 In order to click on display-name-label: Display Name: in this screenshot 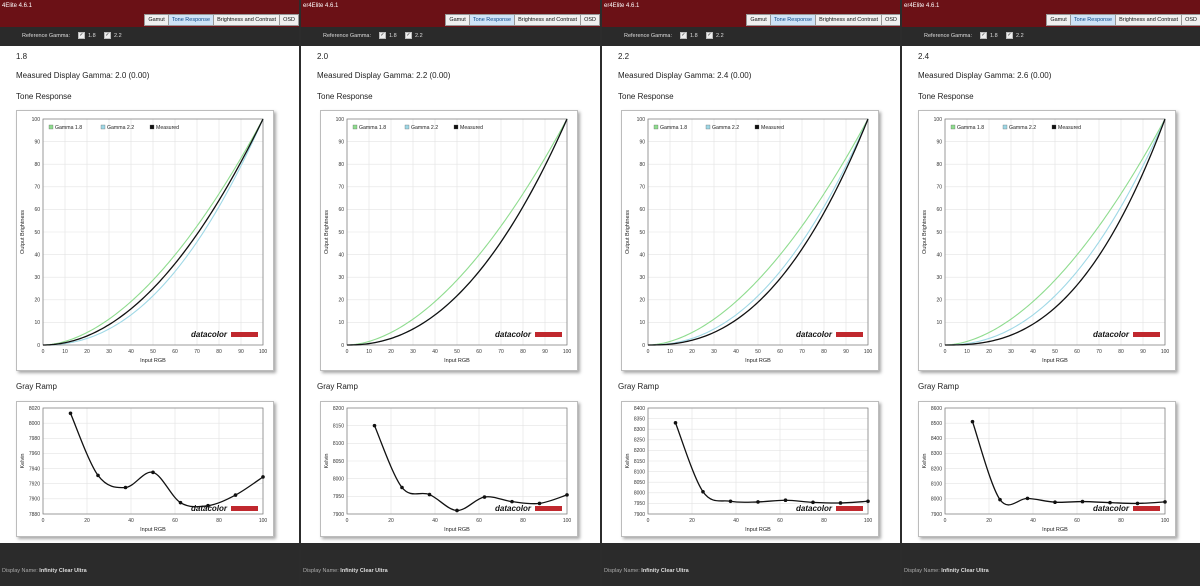, I will do `click(623, 571)`.